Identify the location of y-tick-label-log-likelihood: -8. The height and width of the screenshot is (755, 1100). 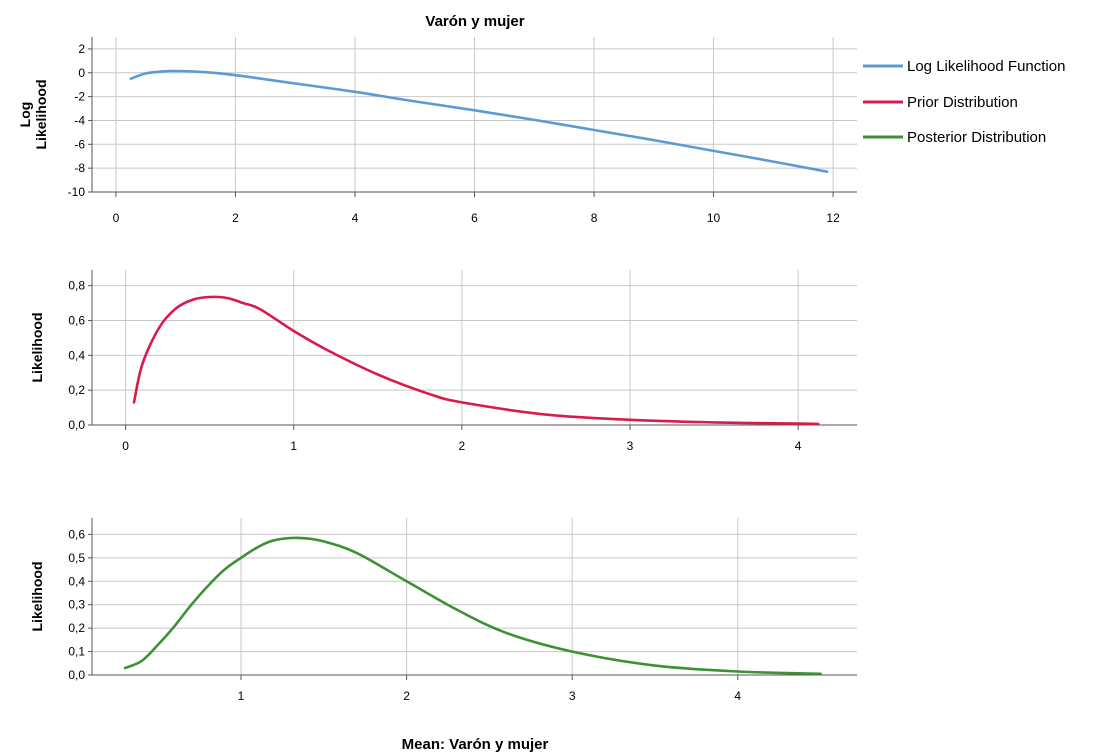
(79, 168).